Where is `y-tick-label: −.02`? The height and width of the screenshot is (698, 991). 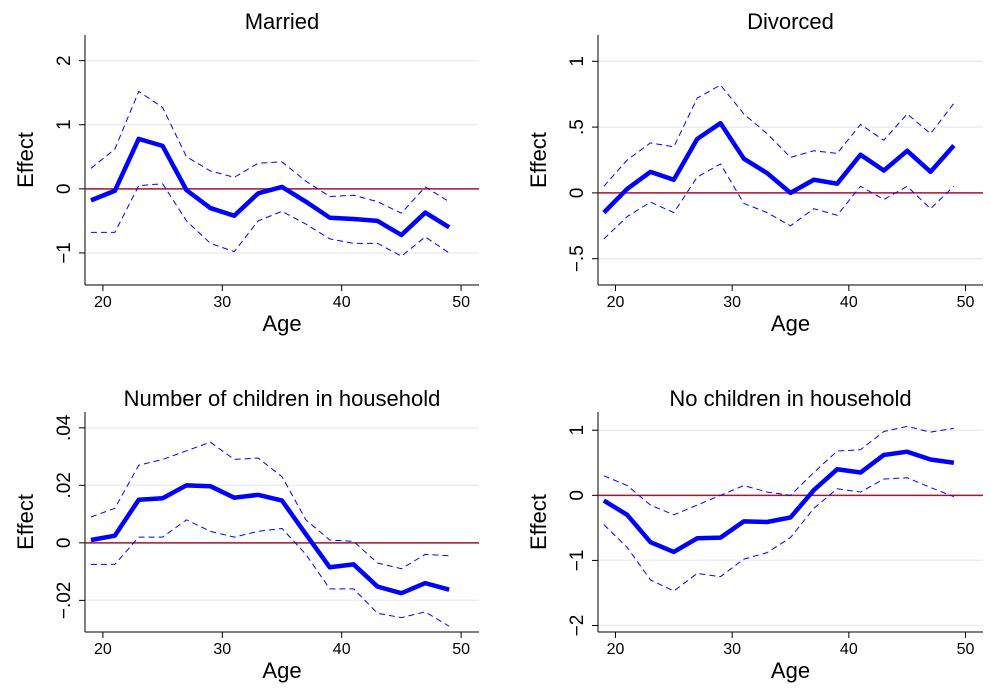 y-tick-label: −.02 is located at coordinates (64, 601).